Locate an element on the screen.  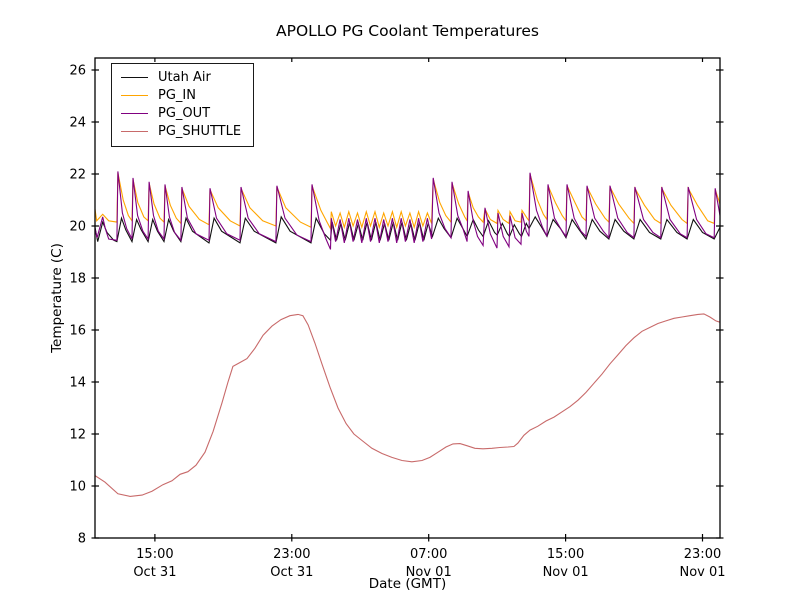
y-tick-label: 12 is located at coordinates (77, 435).